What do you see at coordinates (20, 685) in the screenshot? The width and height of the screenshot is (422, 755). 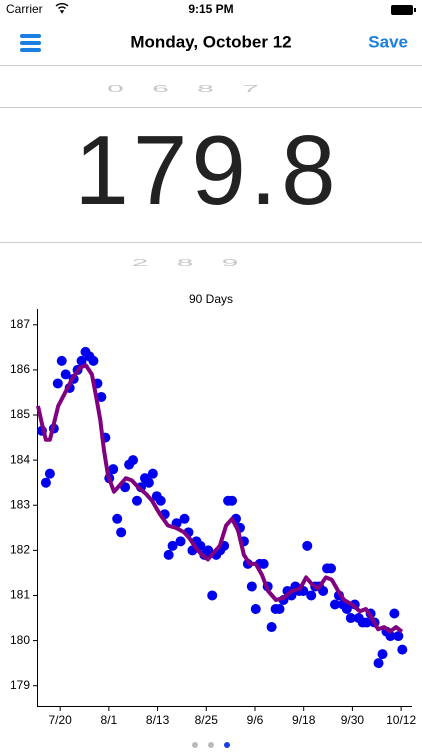 I see `y-tick-label: 179` at bounding box center [20, 685].